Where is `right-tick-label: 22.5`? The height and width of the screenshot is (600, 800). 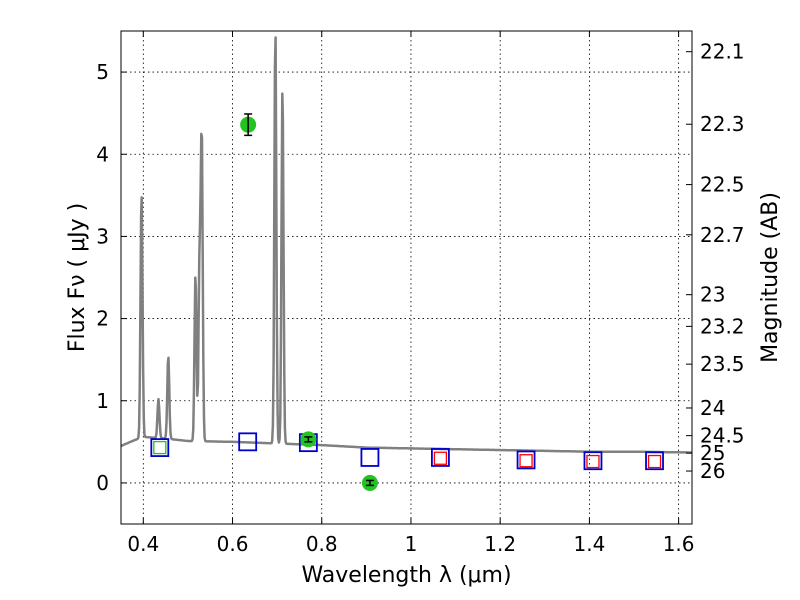
right-tick-label: 22.5 is located at coordinates (722, 185).